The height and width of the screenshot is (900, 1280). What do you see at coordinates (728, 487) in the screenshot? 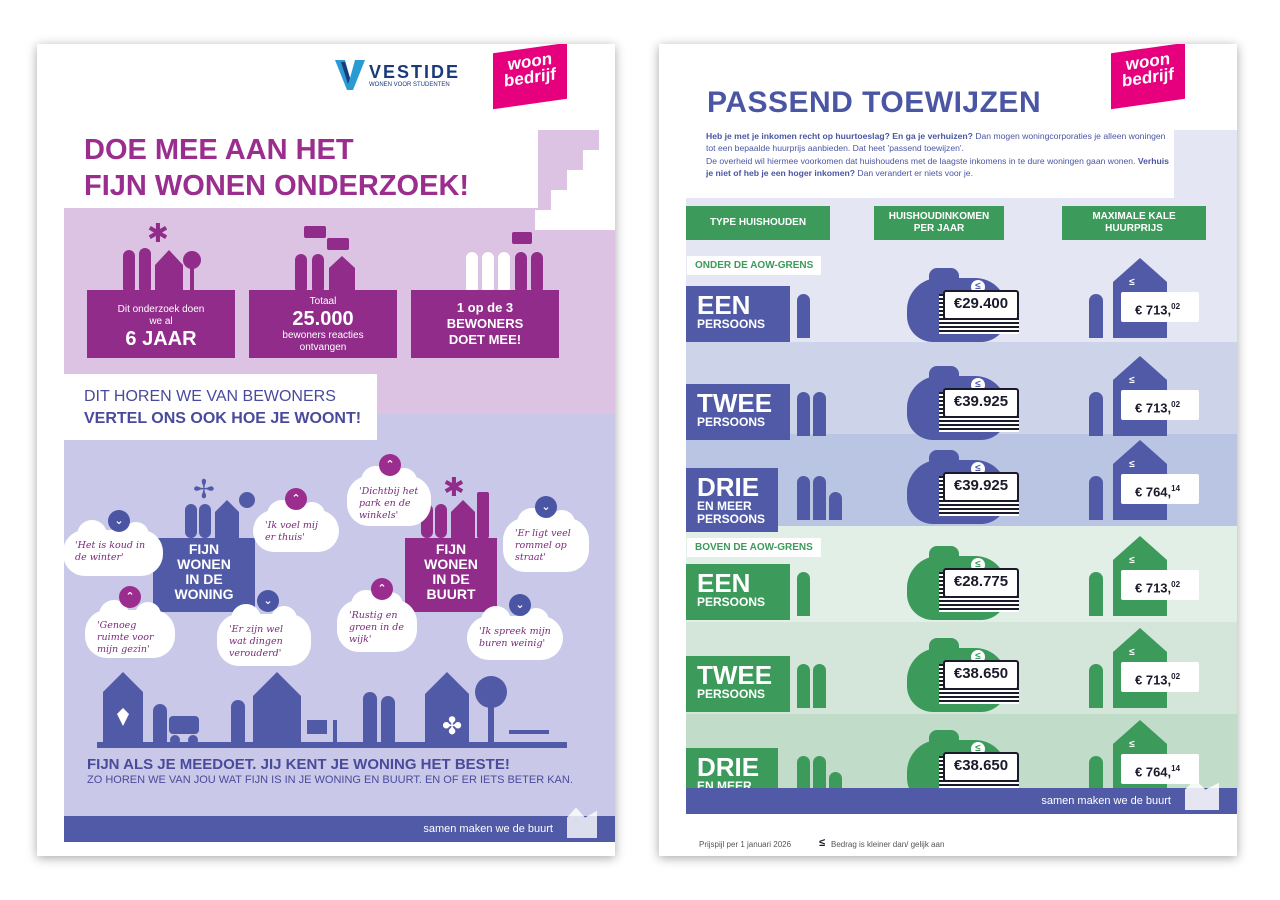
I see `household-size: DRIE` at bounding box center [728, 487].